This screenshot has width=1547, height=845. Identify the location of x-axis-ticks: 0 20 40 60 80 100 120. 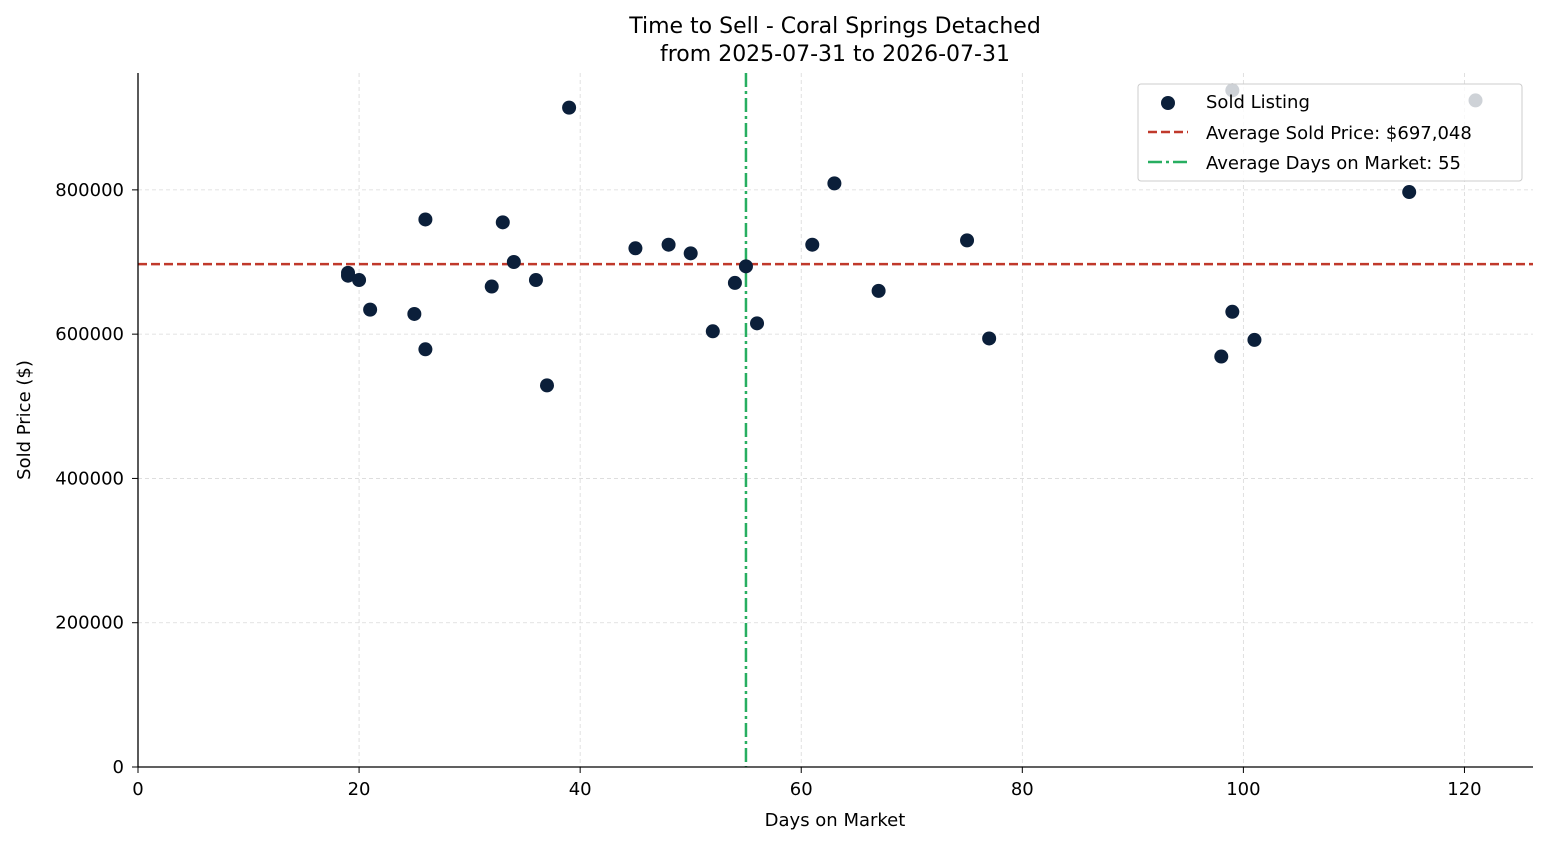
(807, 783).